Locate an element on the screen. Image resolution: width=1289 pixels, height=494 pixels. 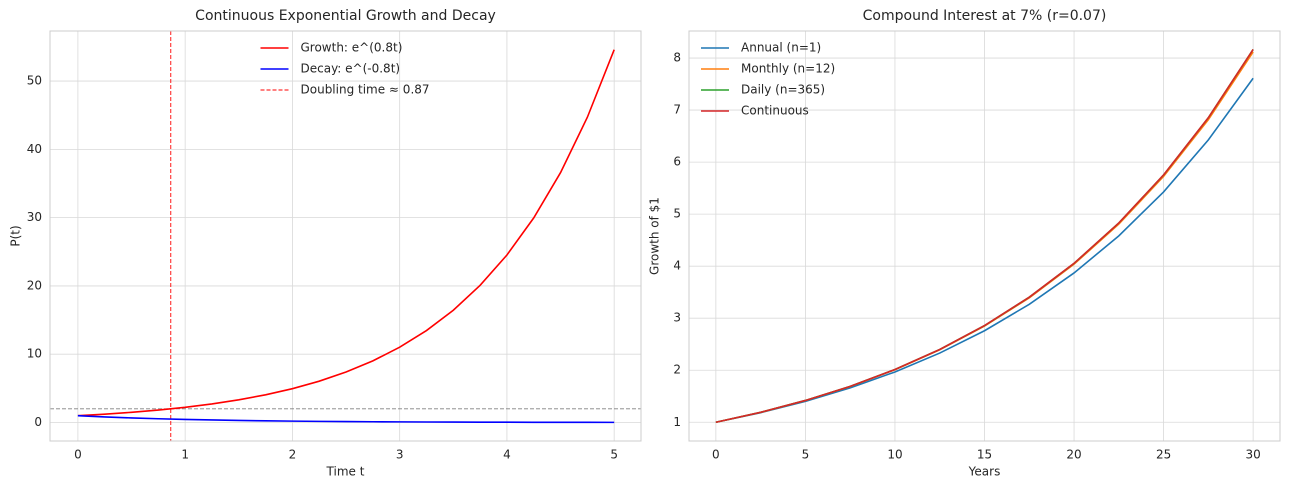
x-axis-label: Time t is located at coordinates (345, 472).